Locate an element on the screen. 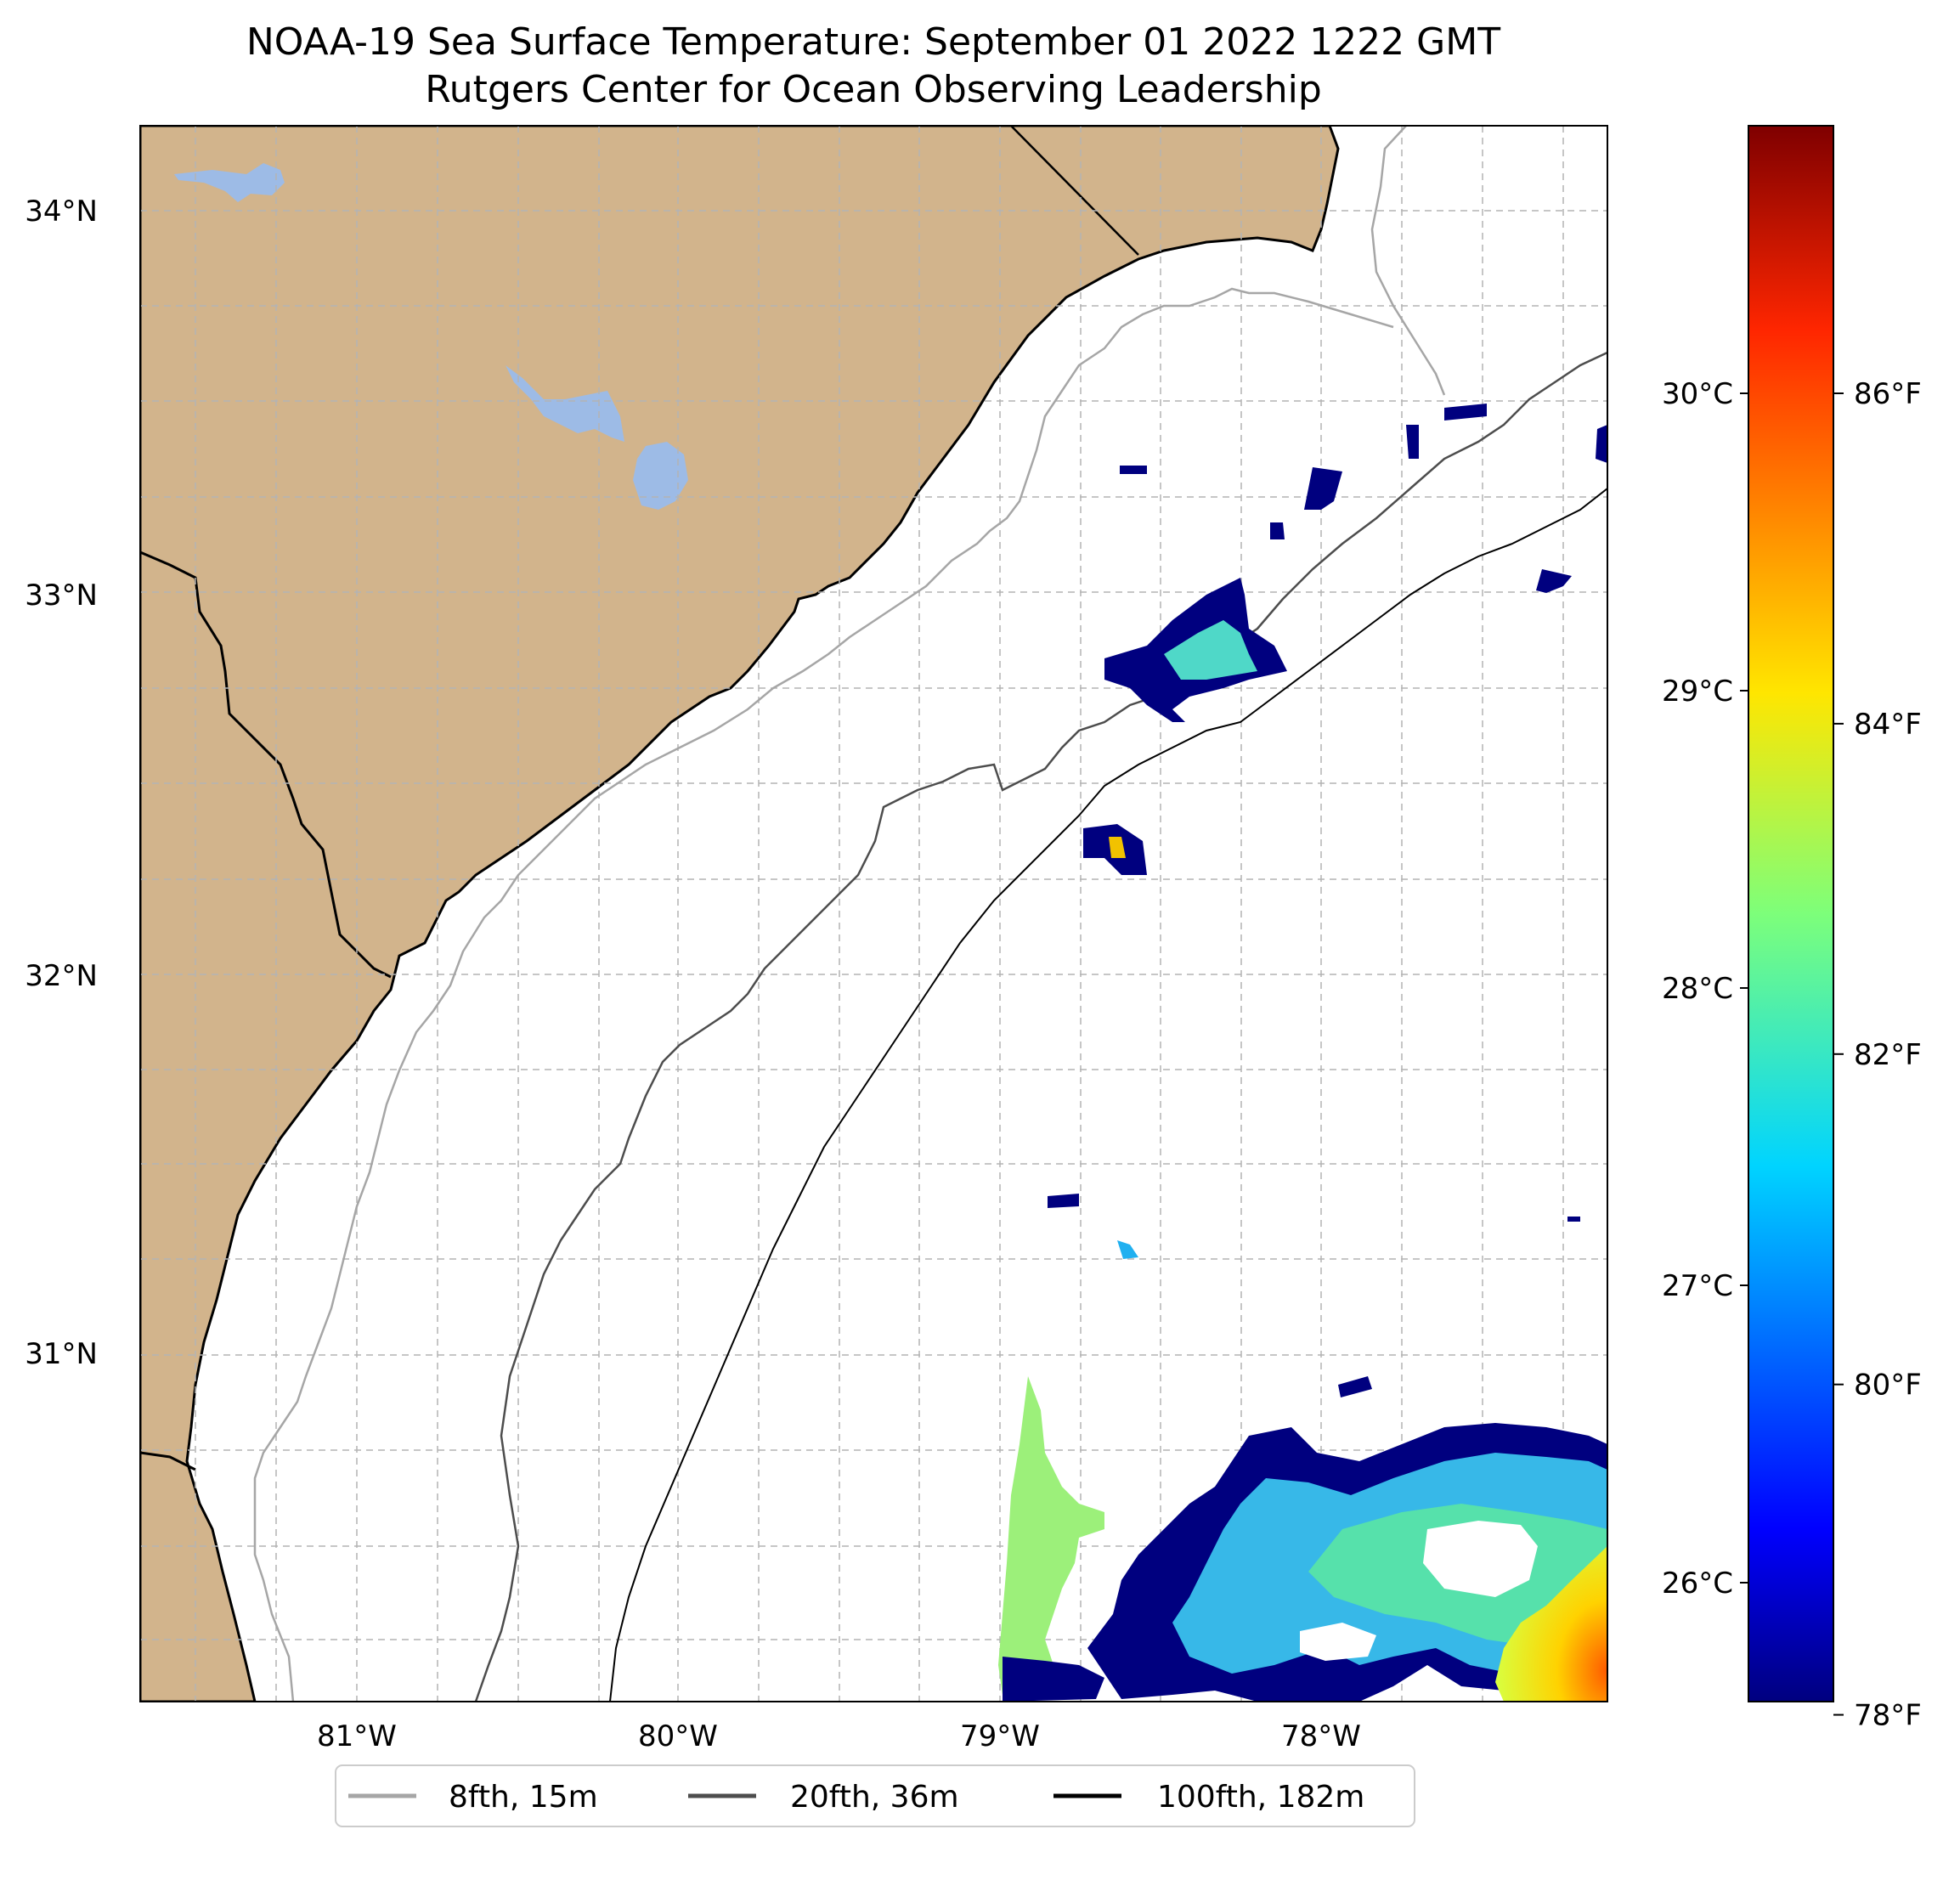  colorbar-fahrenheit-ticks: 86°F 84°F 82°F 80°F 78°F is located at coordinates (1877, 1055).